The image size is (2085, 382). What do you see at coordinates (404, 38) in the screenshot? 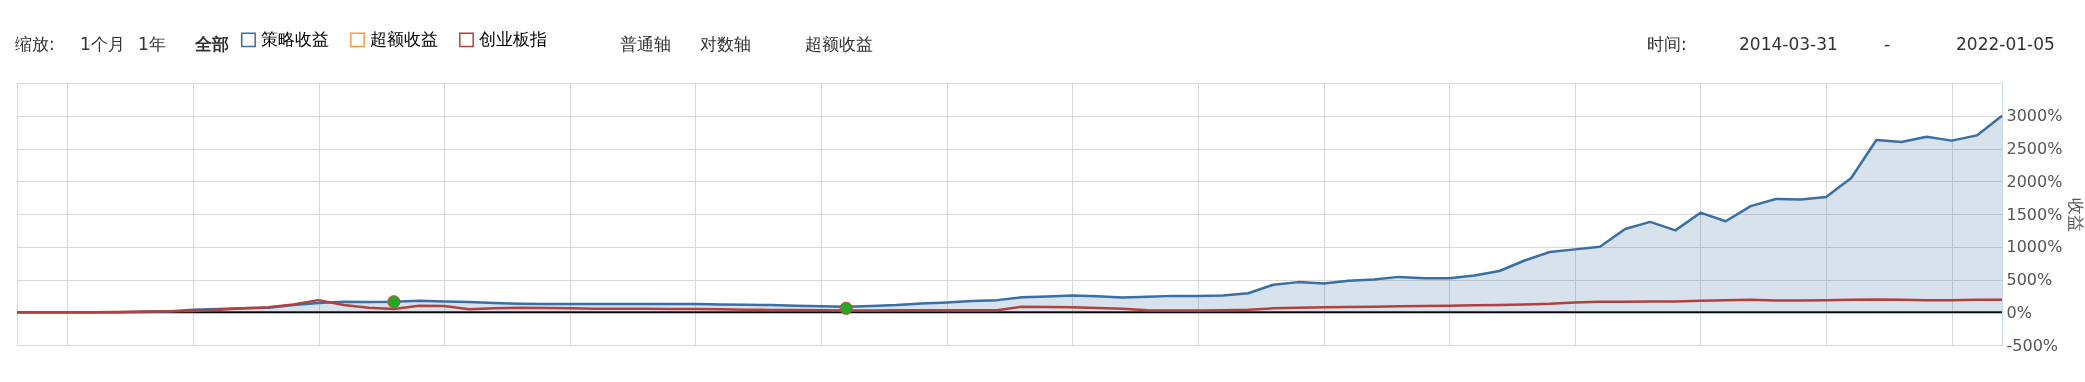
I see `legend-label: 超额收益` at bounding box center [404, 38].